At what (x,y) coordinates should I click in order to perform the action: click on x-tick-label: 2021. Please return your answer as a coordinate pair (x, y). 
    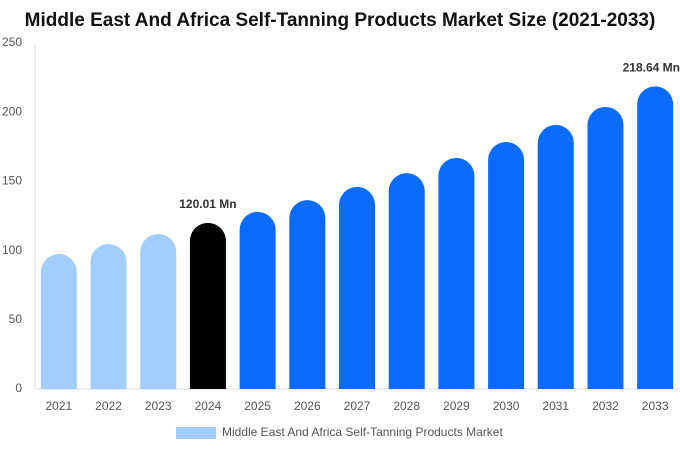
    Looking at the image, I should click on (58, 406).